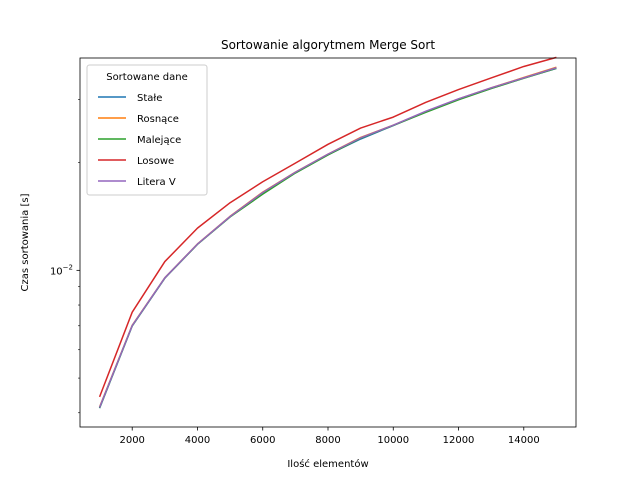 This screenshot has height=480, width=640. What do you see at coordinates (131, 440) in the screenshot?
I see `x-tick-label: 2000` at bounding box center [131, 440].